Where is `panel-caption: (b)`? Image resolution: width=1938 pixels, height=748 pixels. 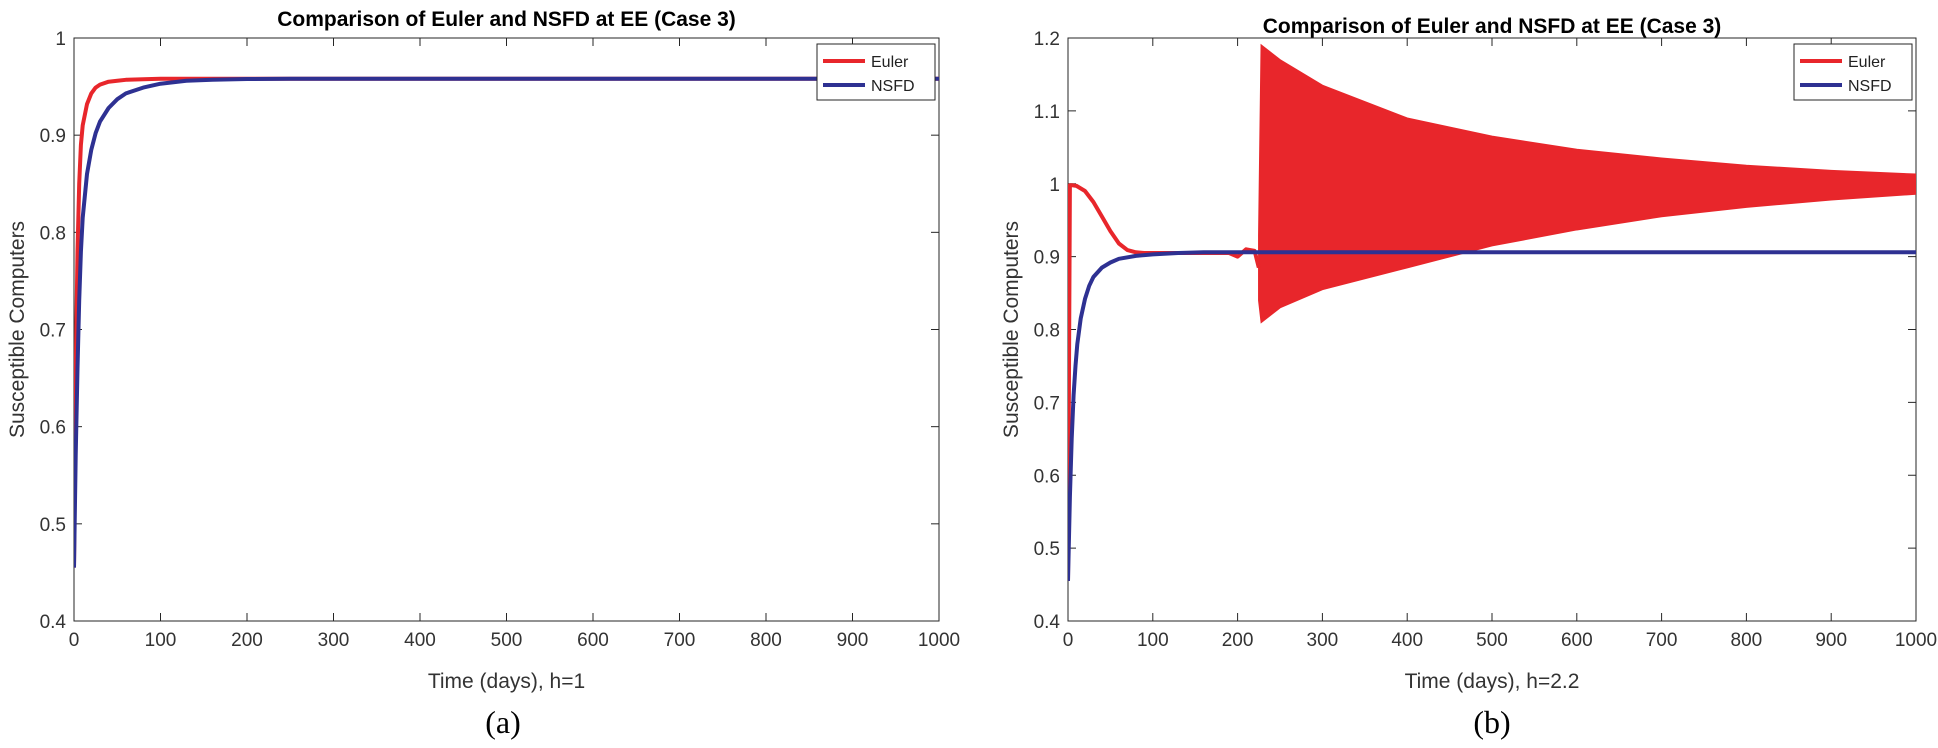 panel-caption: (b) is located at coordinates (1491, 722).